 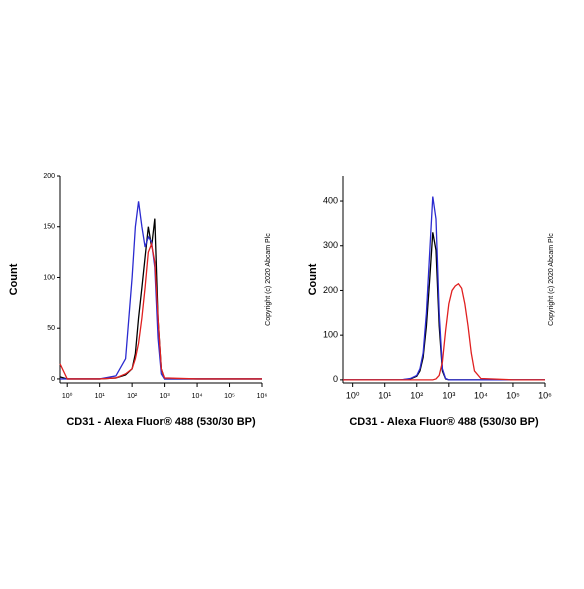 What do you see at coordinates (330, 200) in the screenshot?
I see `y-tick-label: 400` at bounding box center [330, 200].